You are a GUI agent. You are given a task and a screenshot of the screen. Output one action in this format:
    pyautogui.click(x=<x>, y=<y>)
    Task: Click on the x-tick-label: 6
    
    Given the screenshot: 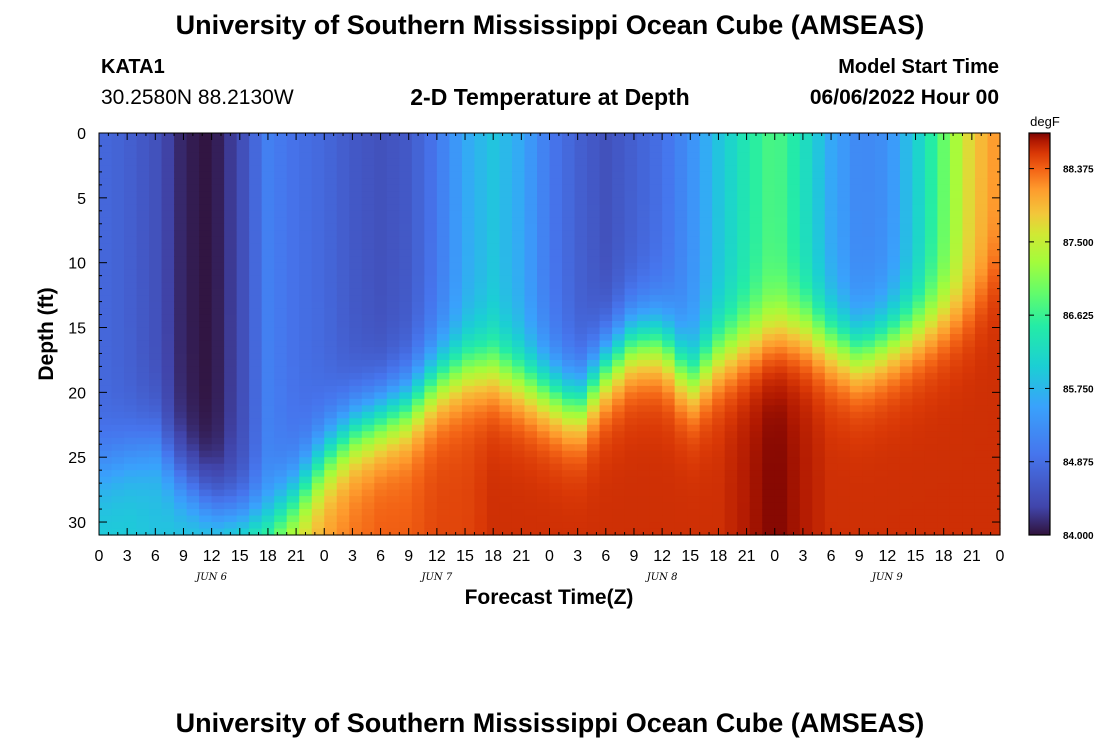 What is the action you would take?
    pyautogui.click(x=380, y=556)
    